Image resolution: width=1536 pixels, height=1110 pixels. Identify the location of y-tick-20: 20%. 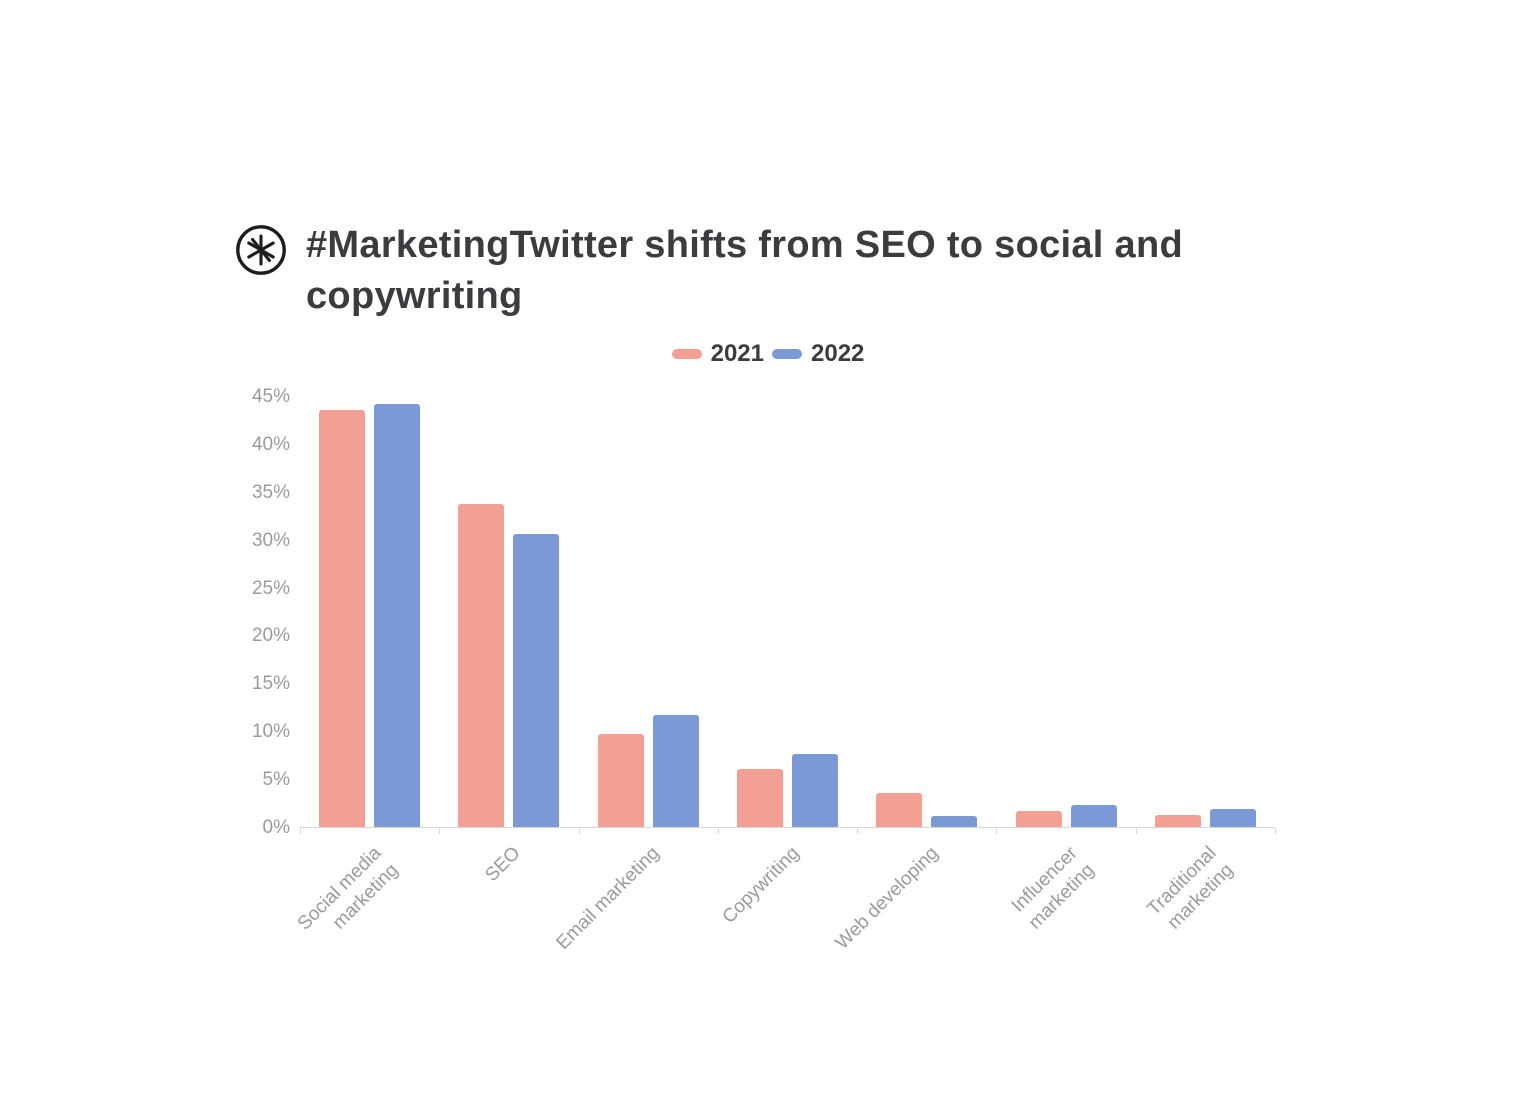
(270, 636).